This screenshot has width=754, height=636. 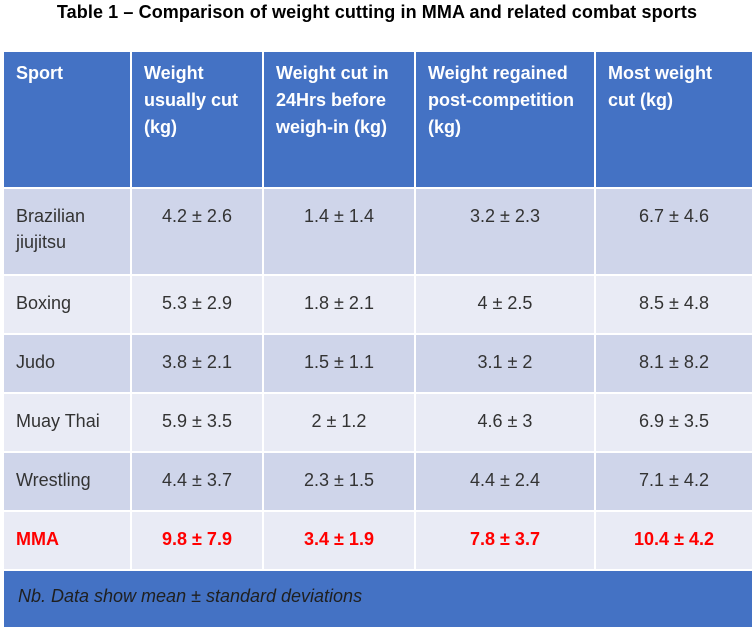 What do you see at coordinates (505, 119) in the screenshot?
I see `header-weight-regained: Weight regained post-competition (kg)` at bounding box center [505, 119].